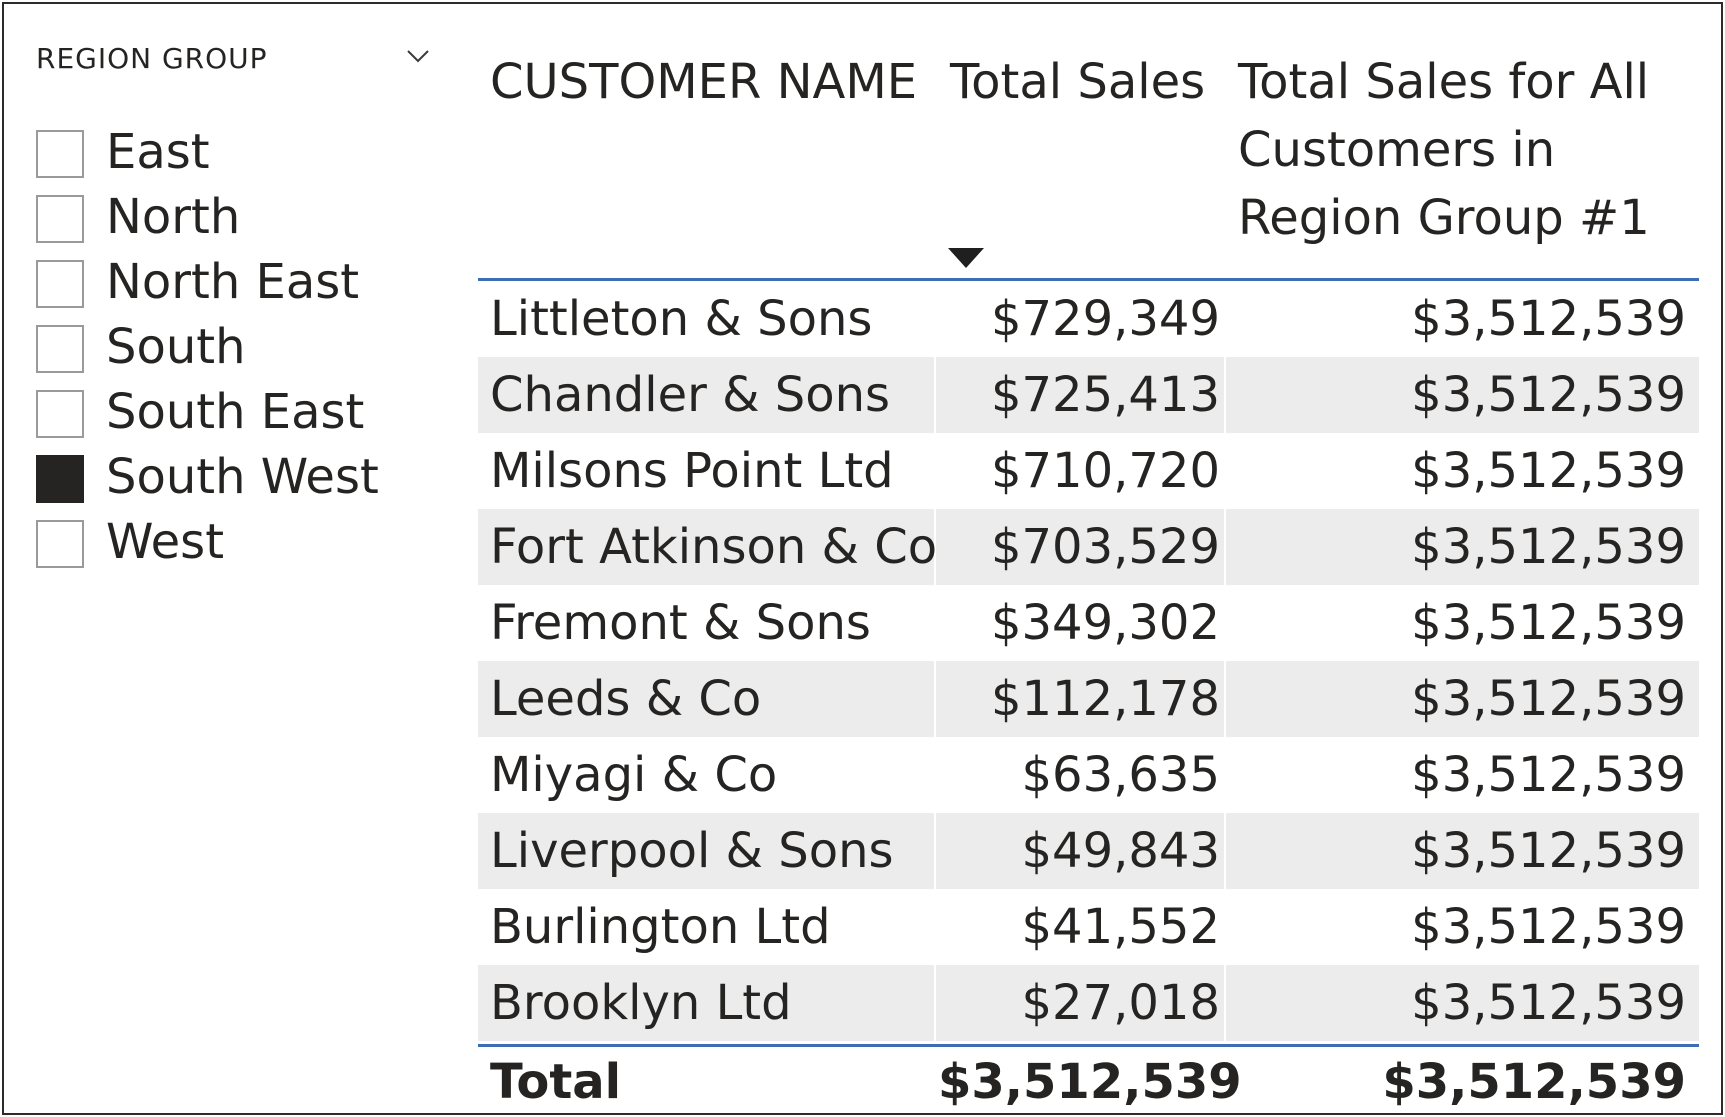 Image resolution: width=1725 pixels, height=1117 pixels. Describe the element at coordinates (234, 542) in the screenshot. I see `slicer-item-west: West` at that location.